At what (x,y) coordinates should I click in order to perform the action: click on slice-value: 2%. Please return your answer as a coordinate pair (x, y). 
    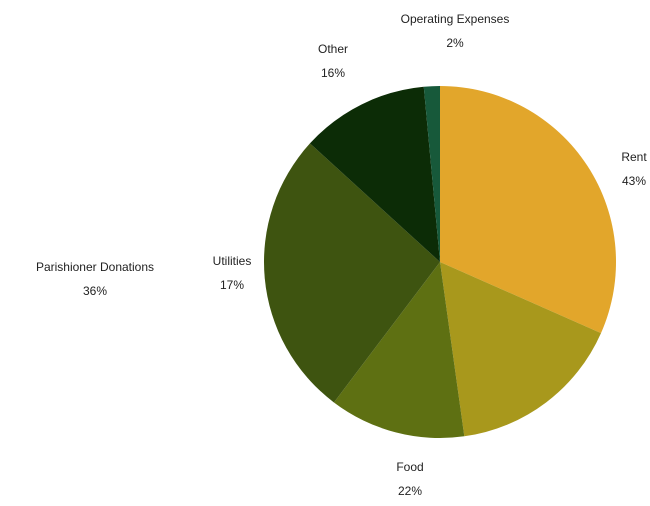
    Looking at the image, I should click on (455, 43).